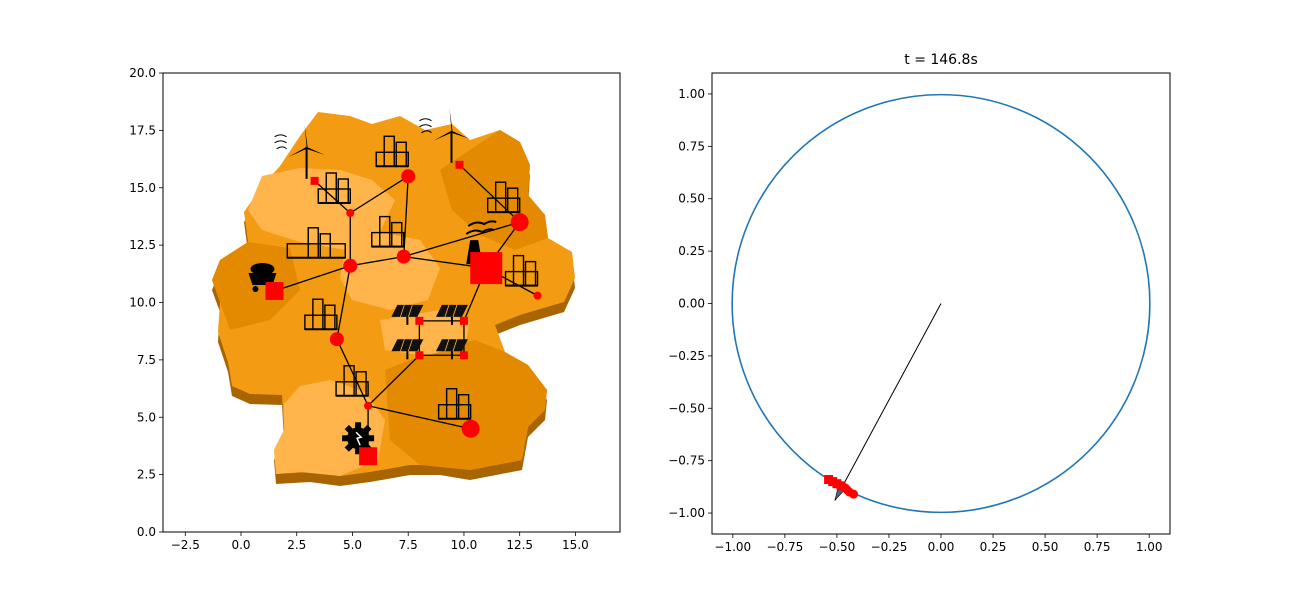 The image size is (1300, 600). What do you see at coordinates (352, 545) in the screenshot?
I see `x-tick-label: 5.0` at bounding box center [352, 545].